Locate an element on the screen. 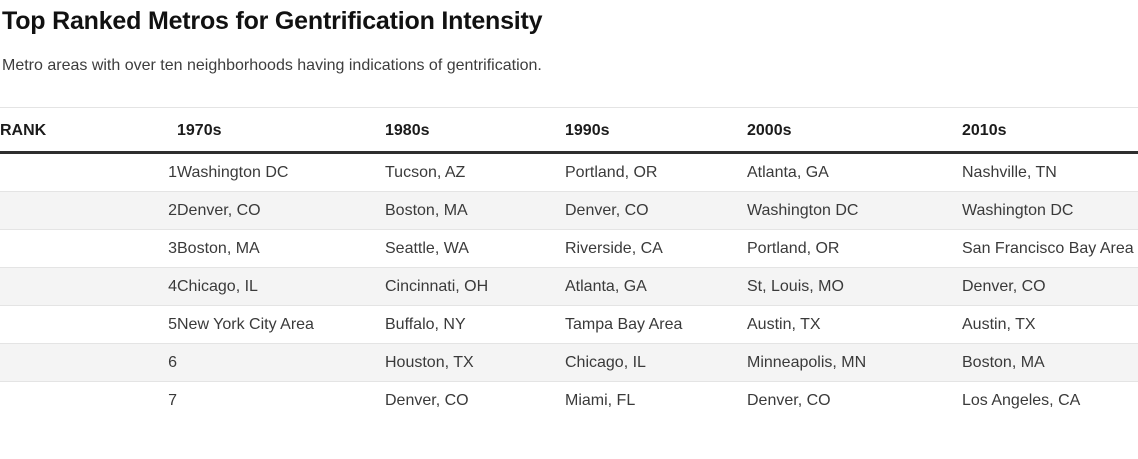 The width and height of the screenshot is (1138, 459). column-header-1980s: 1980s is located at coordinates (475, 130).